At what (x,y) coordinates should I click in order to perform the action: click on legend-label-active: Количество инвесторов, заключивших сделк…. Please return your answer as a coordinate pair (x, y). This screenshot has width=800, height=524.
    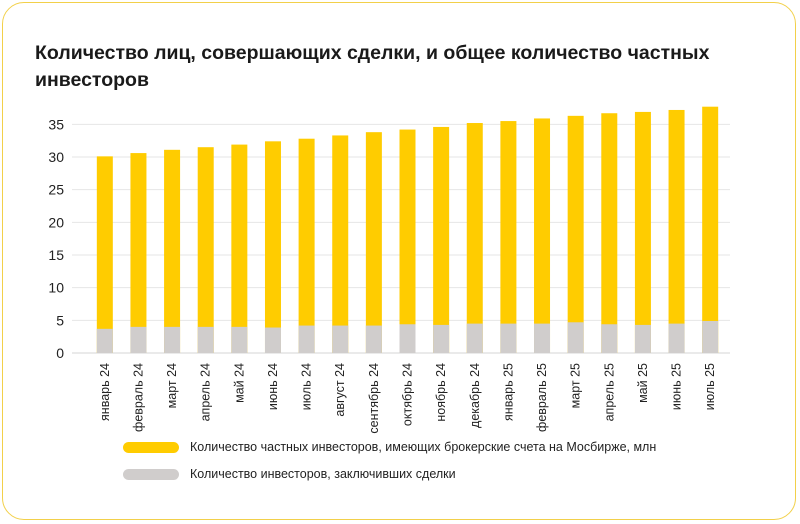
    Looking at the image, I should click on (323, 474).